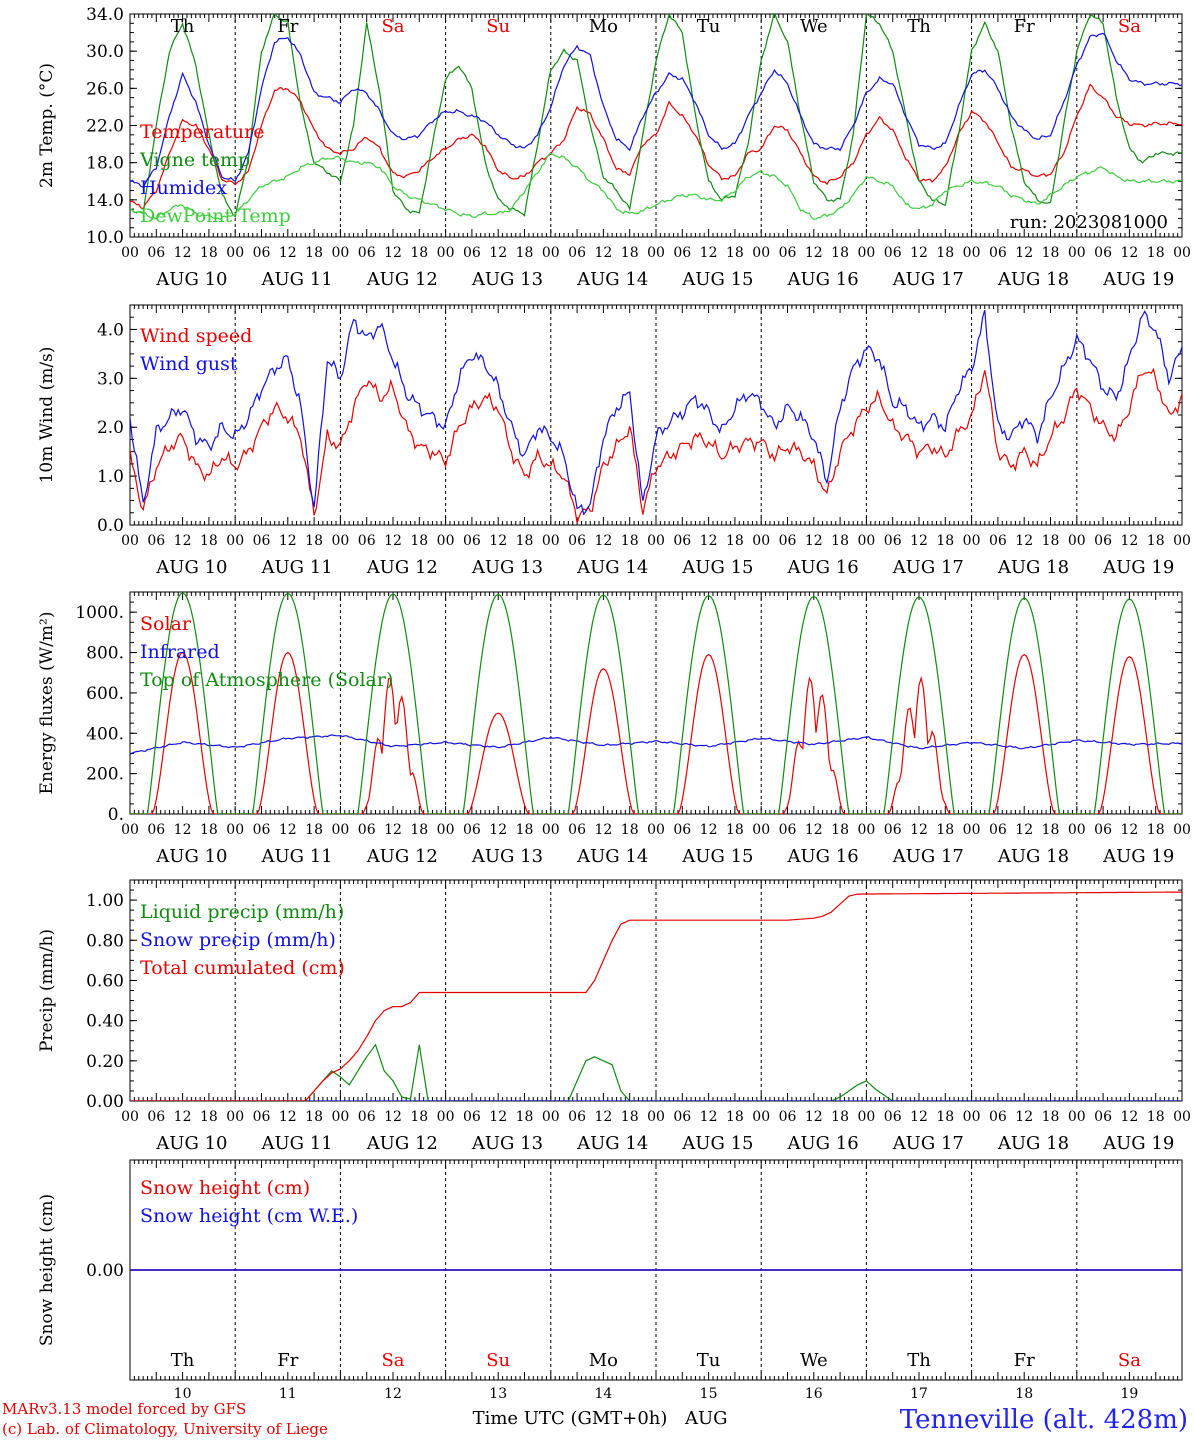  I want to click on y-tick-label: 400., so click(105, 734).